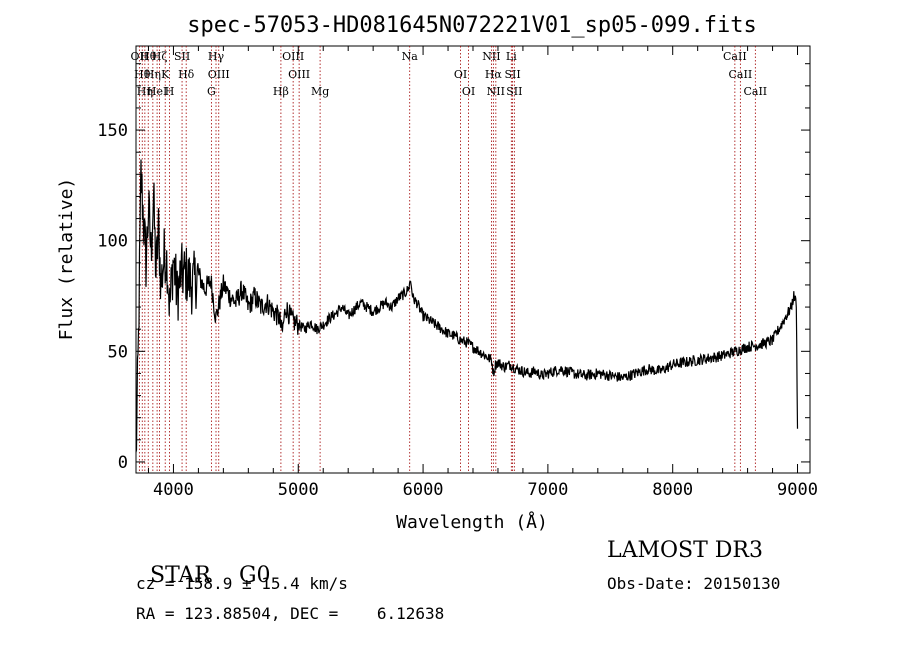  I want to click on y-axis-label: Flux (relative), so click(66, 259).